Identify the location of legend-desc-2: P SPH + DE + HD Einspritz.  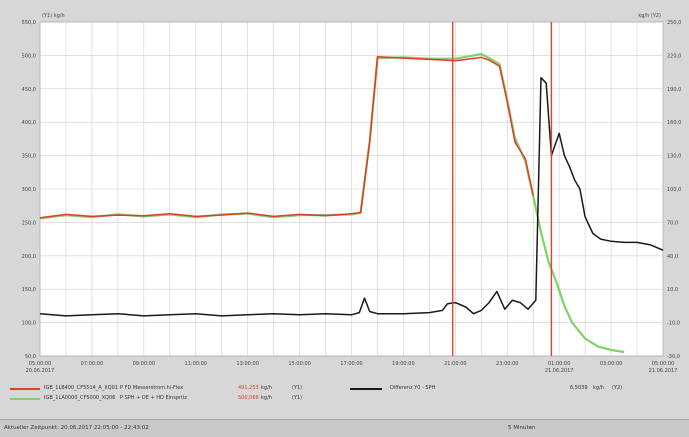
(154, 398).